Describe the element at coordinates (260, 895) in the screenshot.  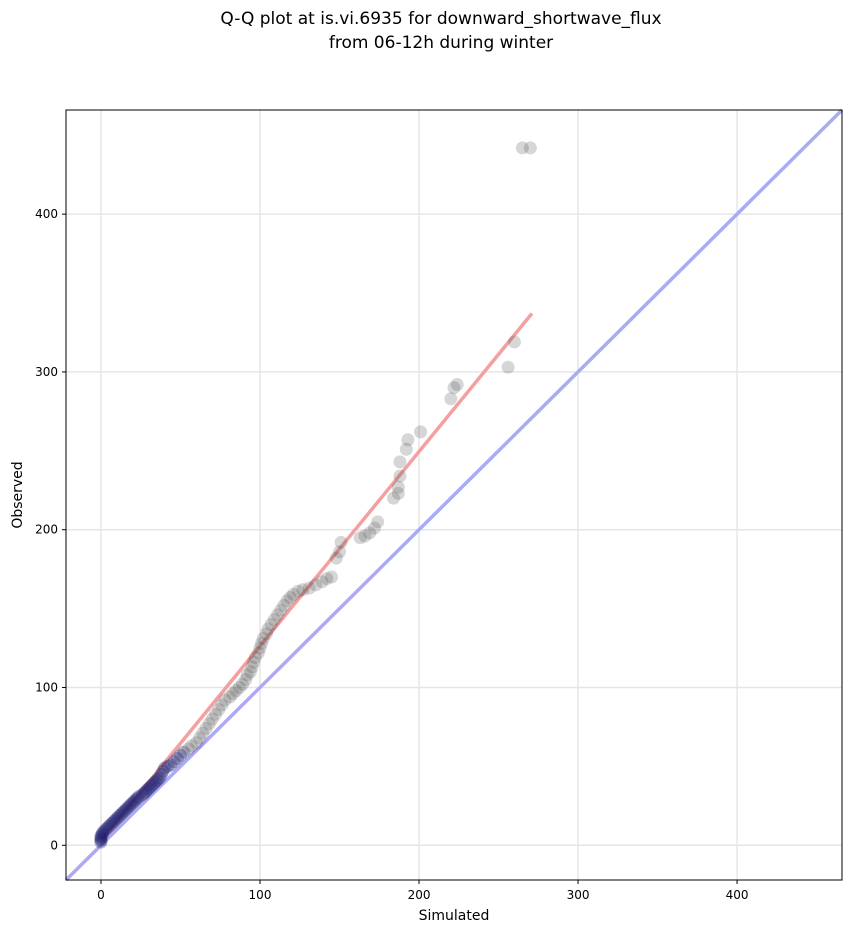
I see `x-tick-label: 100` at that location.